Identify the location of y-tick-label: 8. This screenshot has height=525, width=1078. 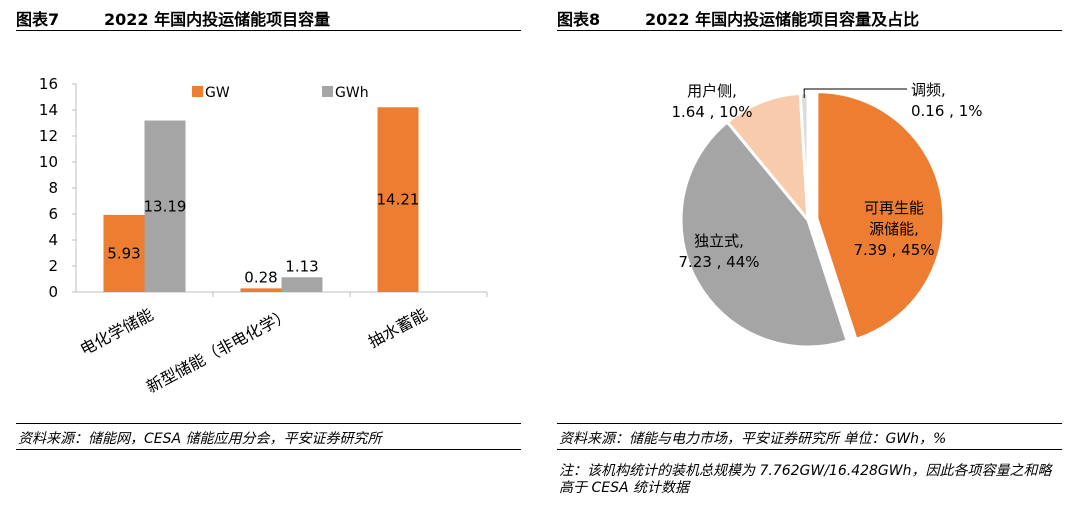
(53, 188).